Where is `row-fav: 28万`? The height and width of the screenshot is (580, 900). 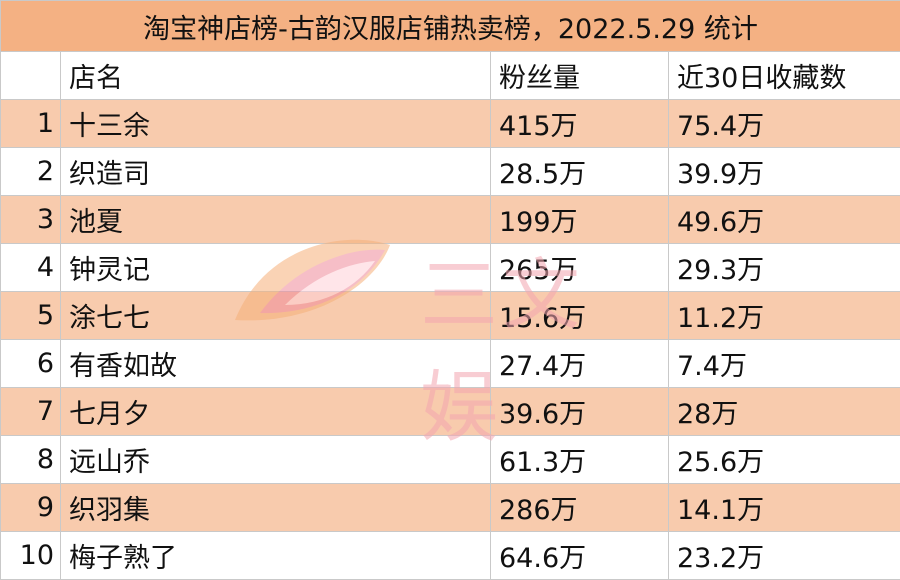
row-fav: 28万 is located at coordinates (784, 412).